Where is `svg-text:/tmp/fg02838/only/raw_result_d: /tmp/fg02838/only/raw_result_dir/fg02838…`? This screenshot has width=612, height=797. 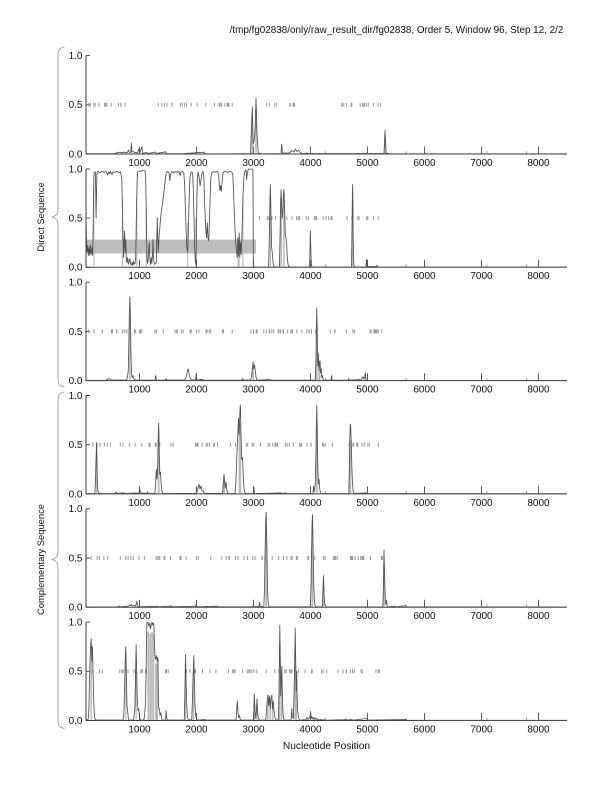
svg-text:/tmp/fg02838/only/raw_result_d: /tmp/fg02838/only/raw_result_dir/fg02838… is located at coordinates (397, 30).